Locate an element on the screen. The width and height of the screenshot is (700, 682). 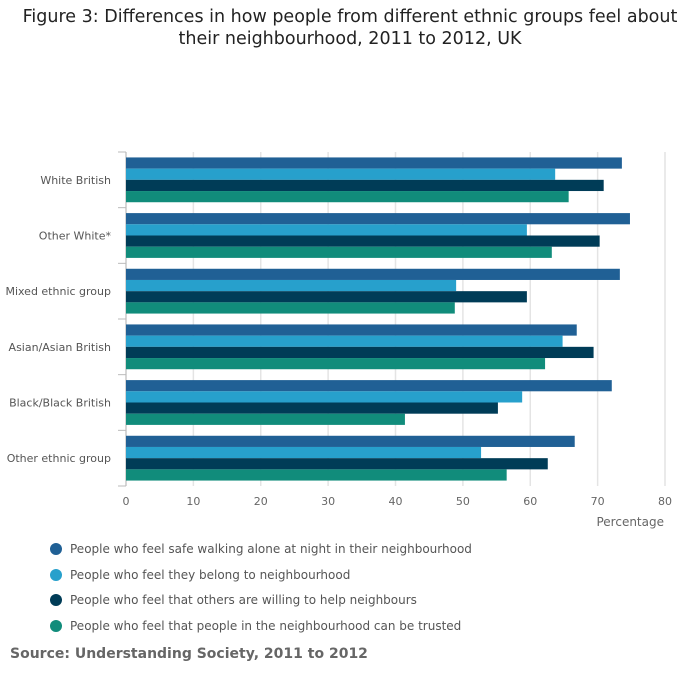
category-label: Asian/Asian British is located at coordinates (60, 347).